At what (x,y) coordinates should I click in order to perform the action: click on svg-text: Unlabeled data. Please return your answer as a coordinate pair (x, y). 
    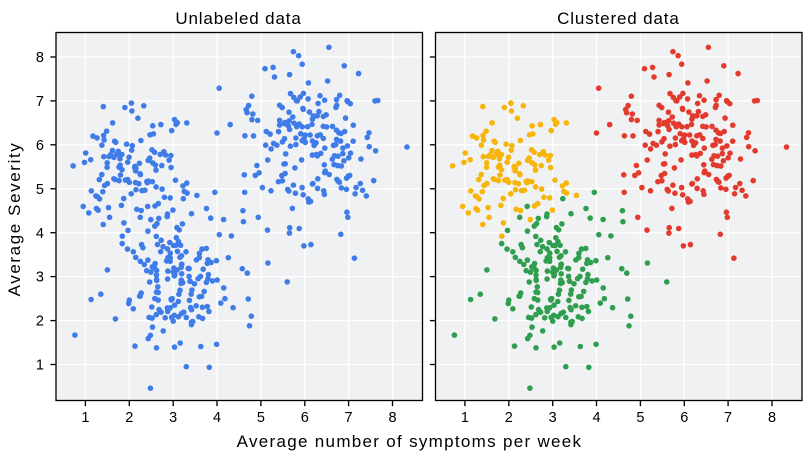
    Looking at the image, I should click on (238, 18).